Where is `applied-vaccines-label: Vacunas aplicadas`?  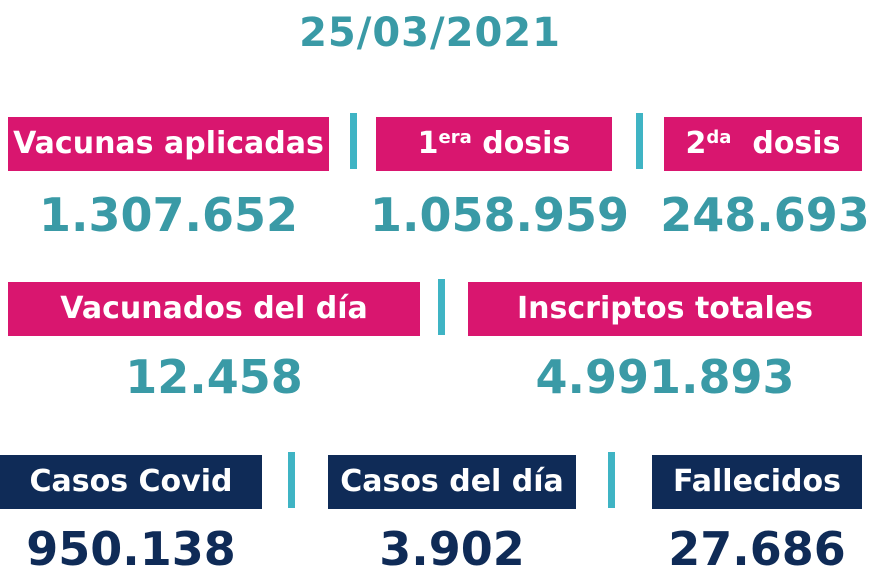 applied-vaccines-label: Vacunas aplicadas is located at coordinates (168, 144).